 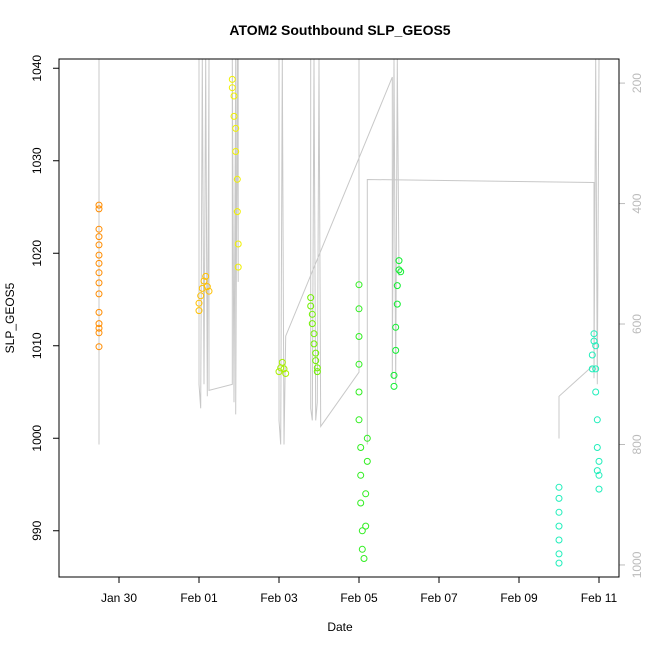 I want to click on y-axis-label: SLP_GEOS5, so click(x=10, y=317).